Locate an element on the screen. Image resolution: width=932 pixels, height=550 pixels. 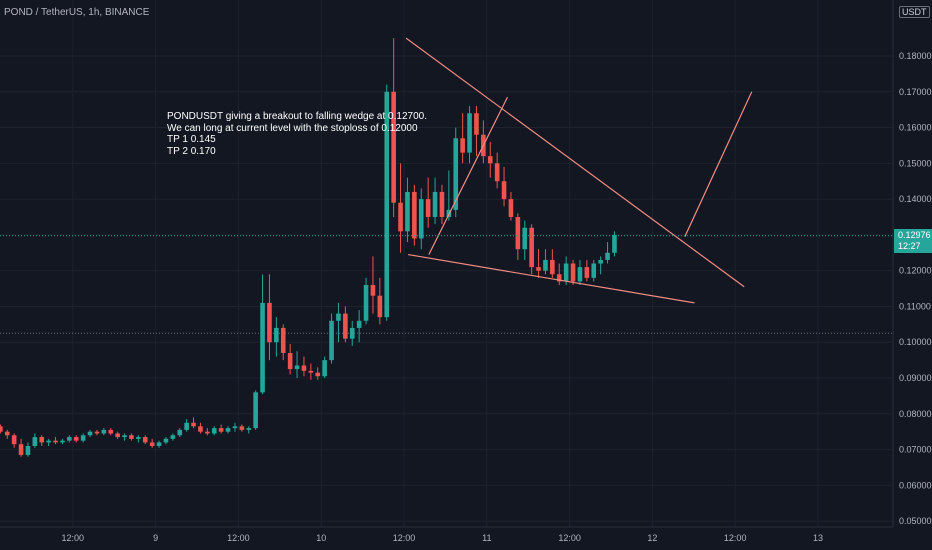
x-tick-label: 12 is located at coordinates (652, 538).